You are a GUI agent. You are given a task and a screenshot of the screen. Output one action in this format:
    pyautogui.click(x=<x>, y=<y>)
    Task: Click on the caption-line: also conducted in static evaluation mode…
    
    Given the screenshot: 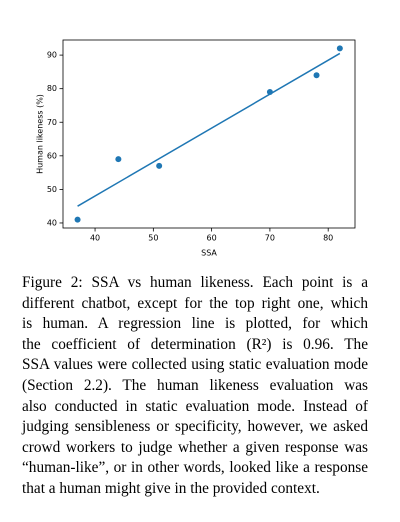 What is the action you would take?
    pyautogui.click(x=195, y=406)
    